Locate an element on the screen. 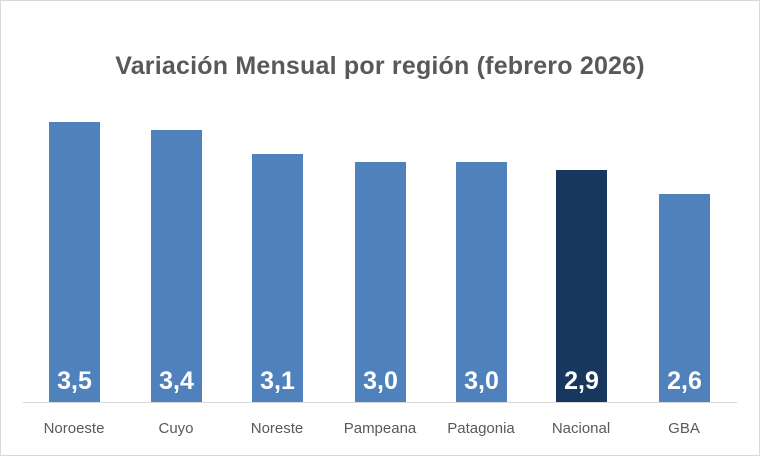 This screenshot has height=456, width=760. x-axis-line is located at coordinates (380, 402).